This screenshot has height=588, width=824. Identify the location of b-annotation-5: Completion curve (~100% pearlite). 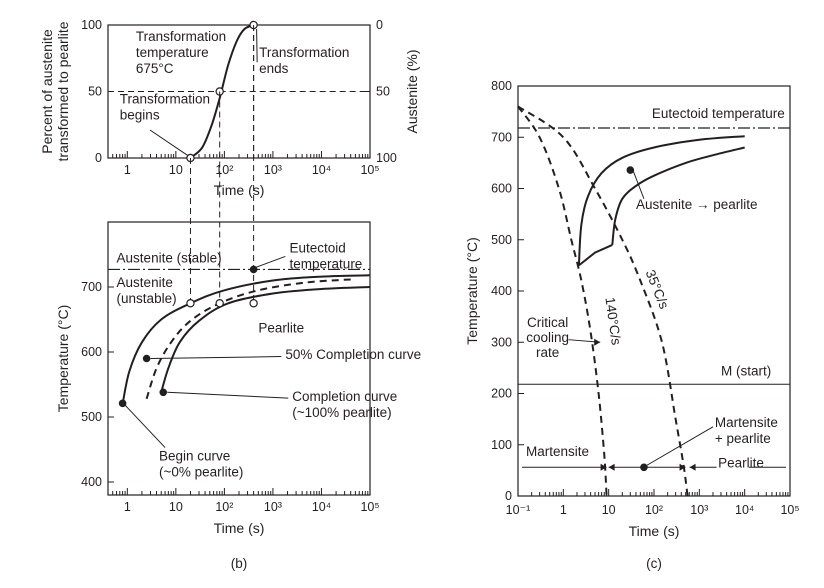
(344, 404).